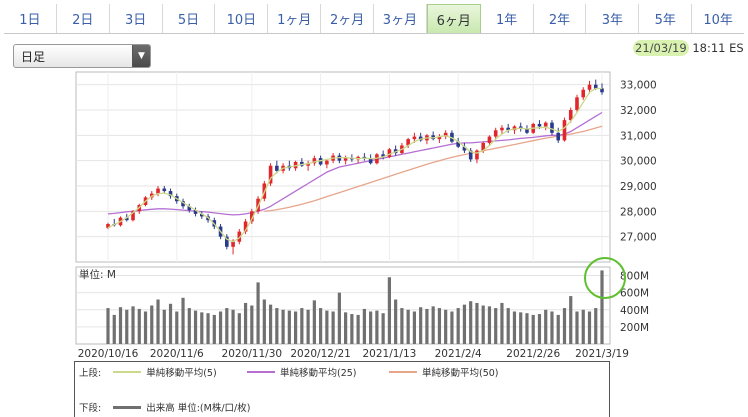 This screenshot has width=748, height=417. I want to click on last-update-timestamp: 21/03/19 18:11 ES, so click(688, 48).